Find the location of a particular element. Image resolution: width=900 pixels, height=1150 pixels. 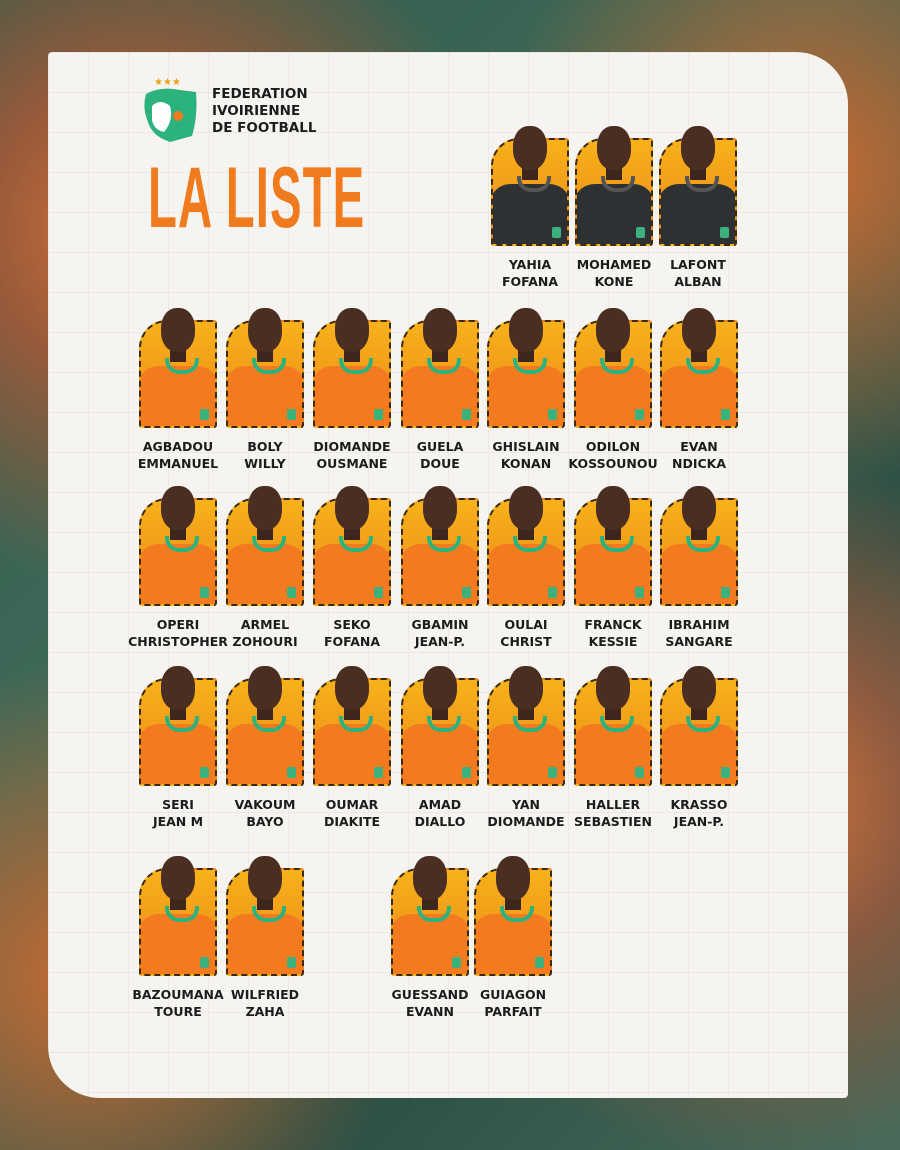

player-name: SEKO FOFANA is located at coordinates (352, 633).